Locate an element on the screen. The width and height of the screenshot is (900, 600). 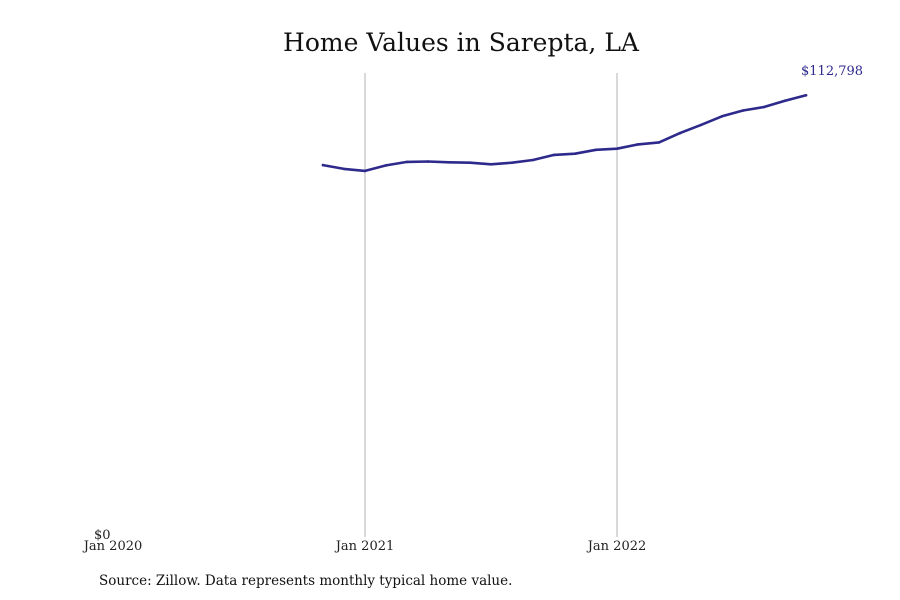
series-lines is located at coordinates (564, 133).